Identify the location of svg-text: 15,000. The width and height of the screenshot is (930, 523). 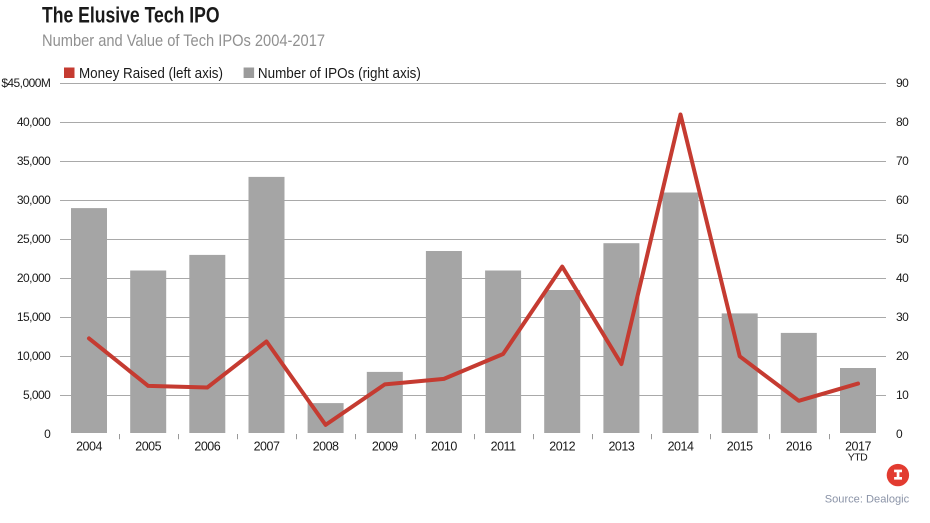
(34, 317).